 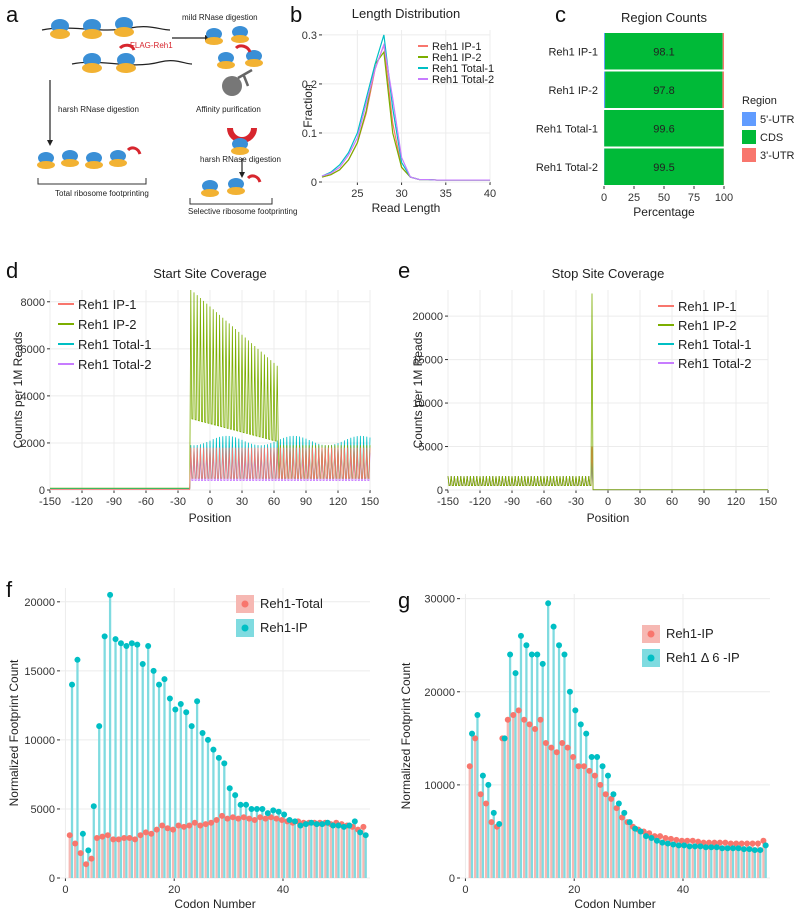 I want to click on y-tick-label: 0, so click(x=42, y=491).